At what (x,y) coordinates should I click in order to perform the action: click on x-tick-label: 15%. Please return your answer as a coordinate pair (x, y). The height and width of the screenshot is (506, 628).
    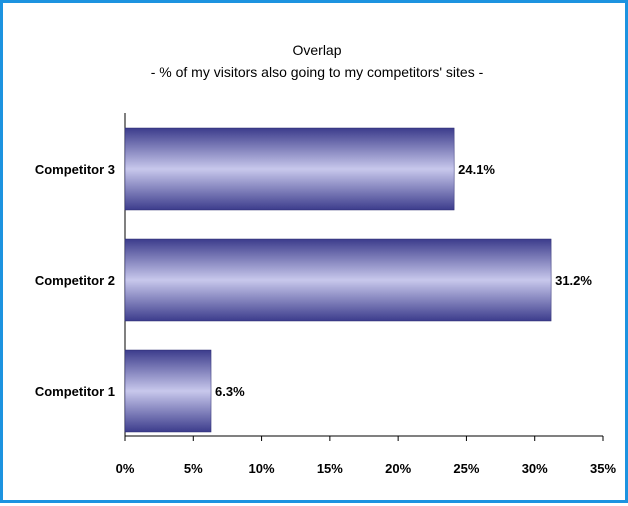
    Looking at the image, I should click on (330, 468).